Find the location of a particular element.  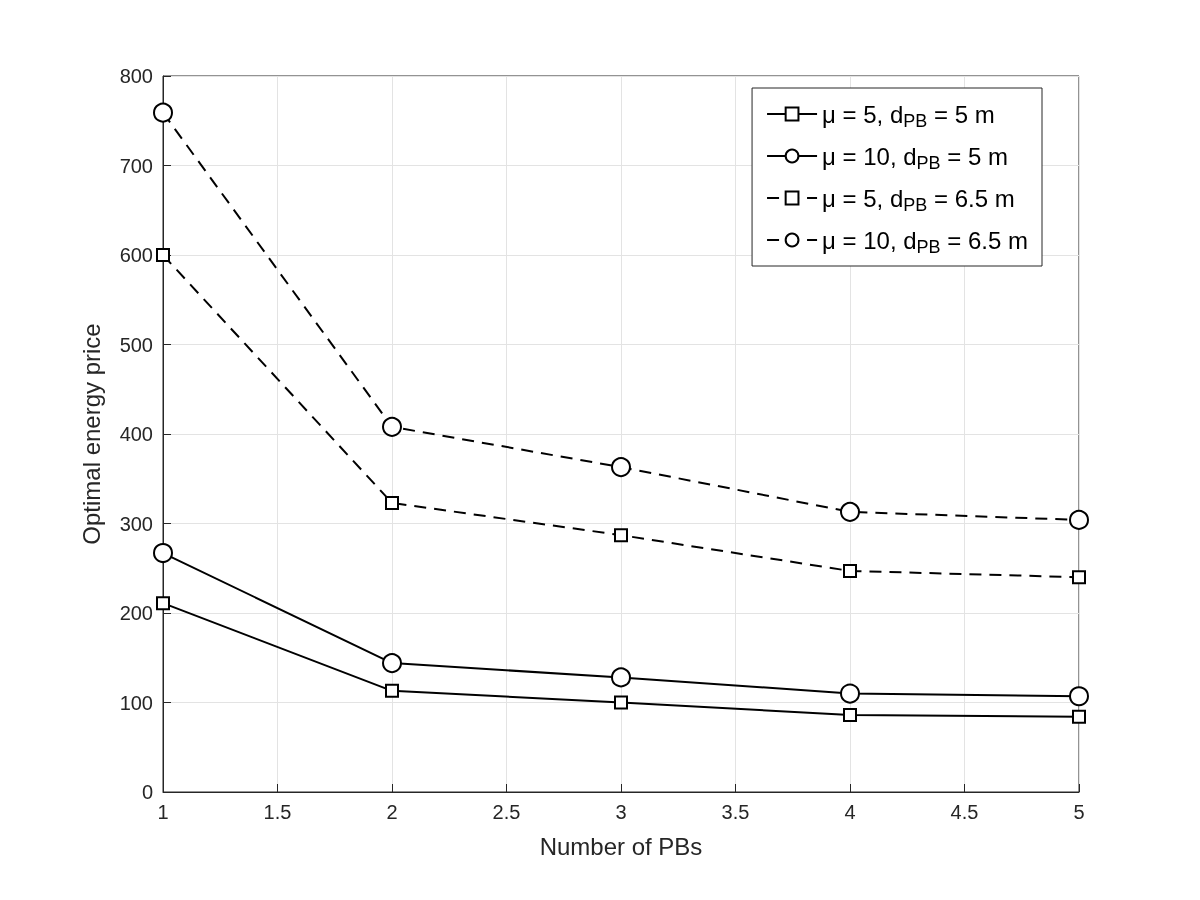

x-tick-label: 4.5 is located at coordinates (964, 812).